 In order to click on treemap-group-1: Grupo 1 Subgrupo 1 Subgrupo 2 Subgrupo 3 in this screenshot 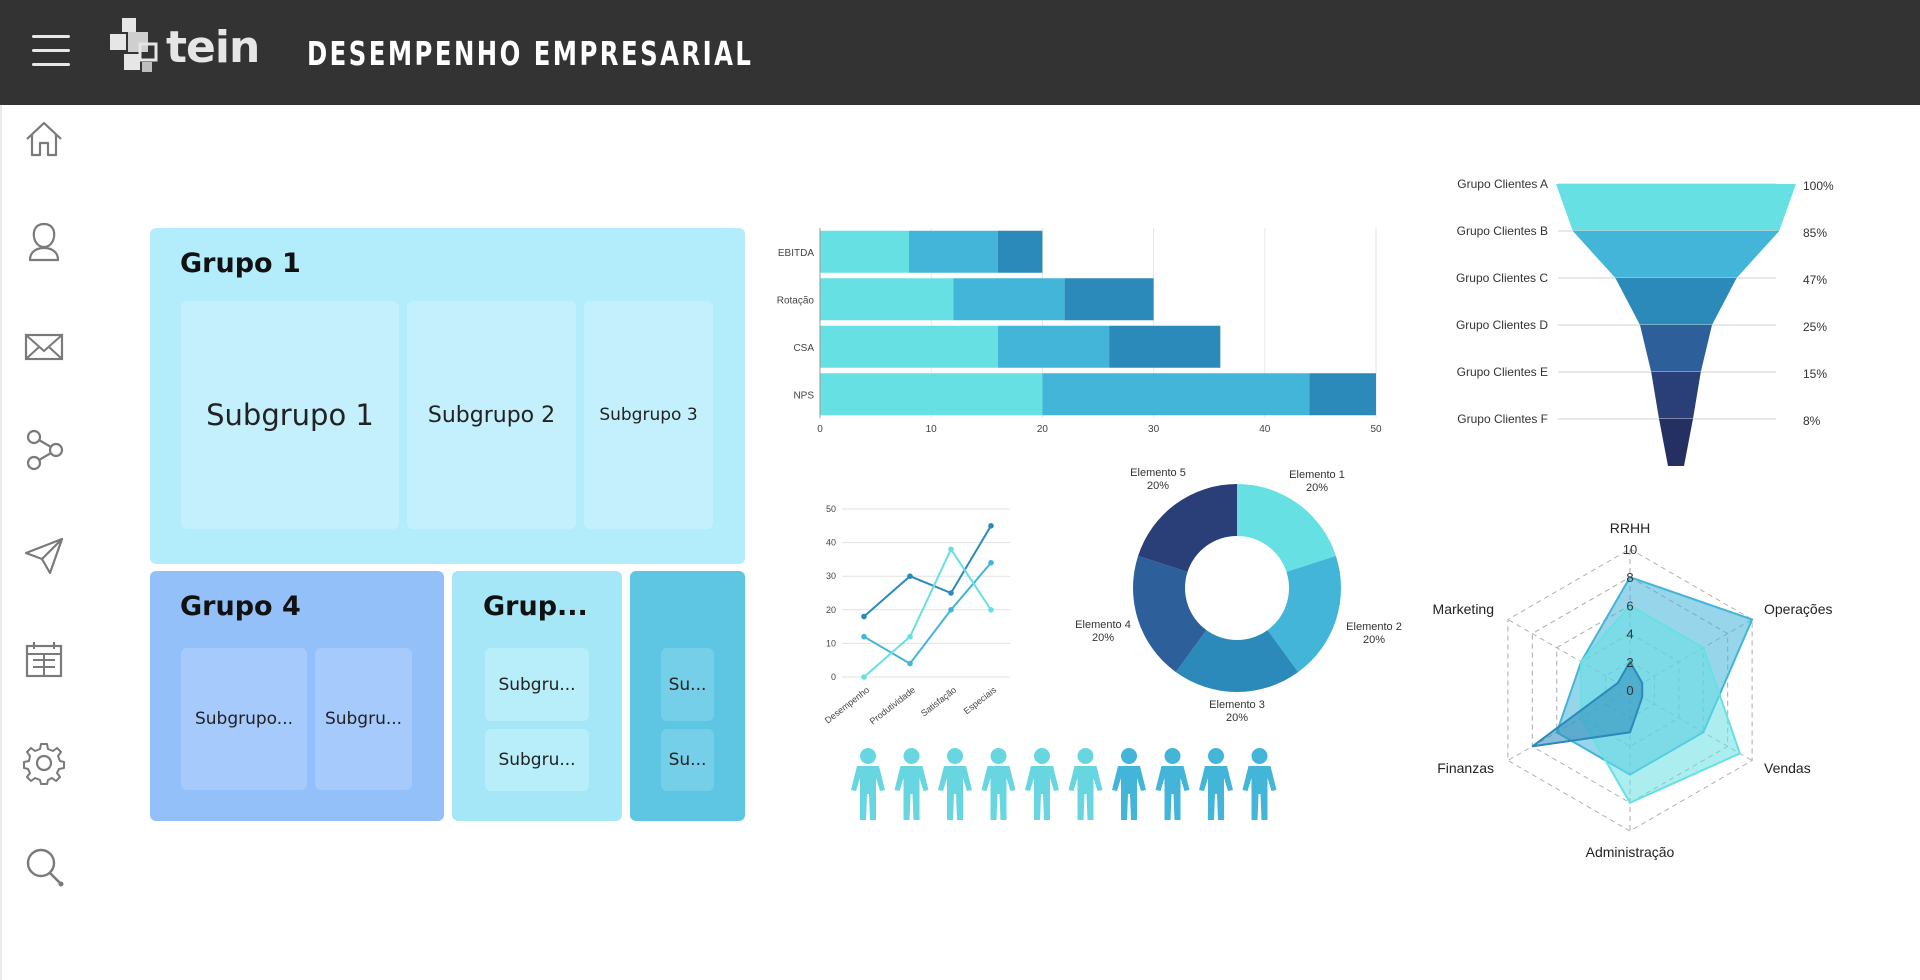, I will do `click(447, 396)`.